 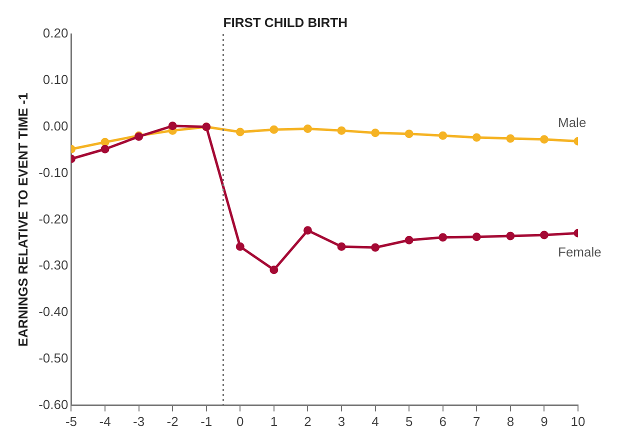 I want to click on y-tick-label: -0.10, so click(x=53, y=172).